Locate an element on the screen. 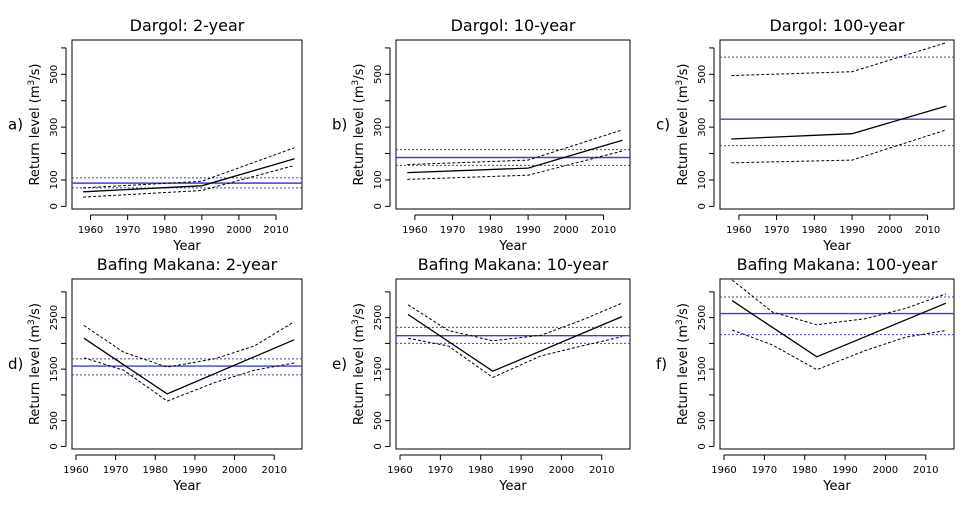  chart-5-series-lower is located at coordinates (838, 350).